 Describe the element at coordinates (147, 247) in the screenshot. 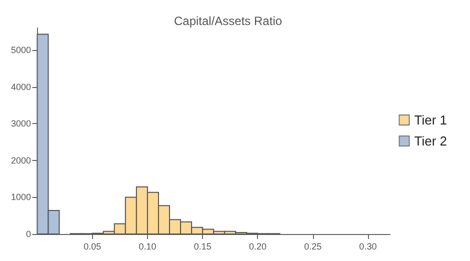

I see `x-tick-label: 0.10` at that location.